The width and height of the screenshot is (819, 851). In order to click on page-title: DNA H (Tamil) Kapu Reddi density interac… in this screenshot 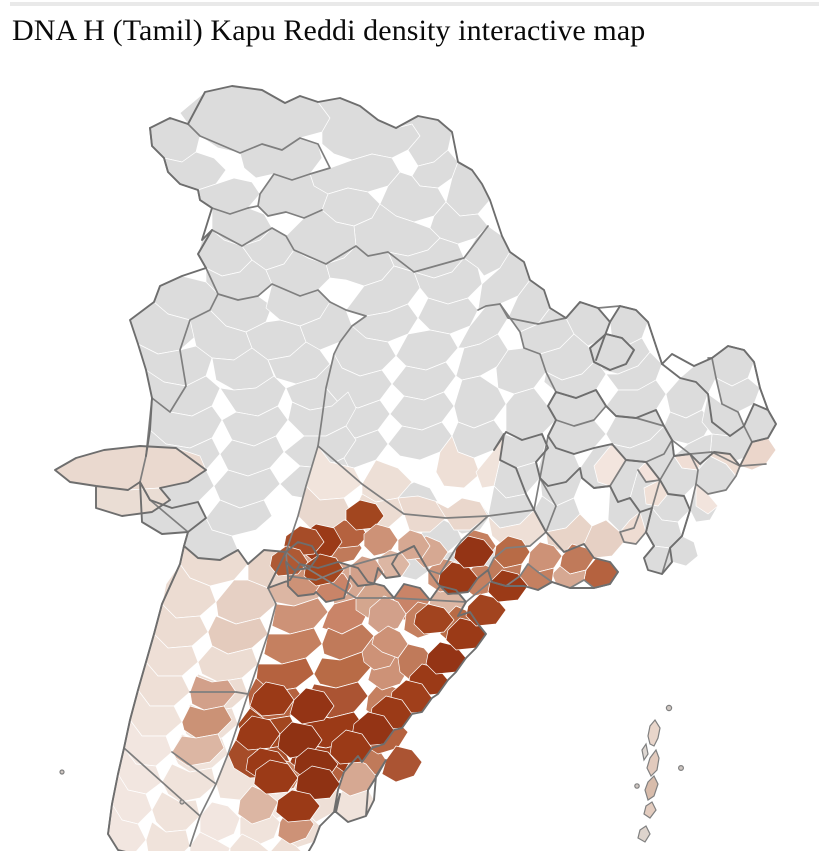, I will do `click(329, 30)`.